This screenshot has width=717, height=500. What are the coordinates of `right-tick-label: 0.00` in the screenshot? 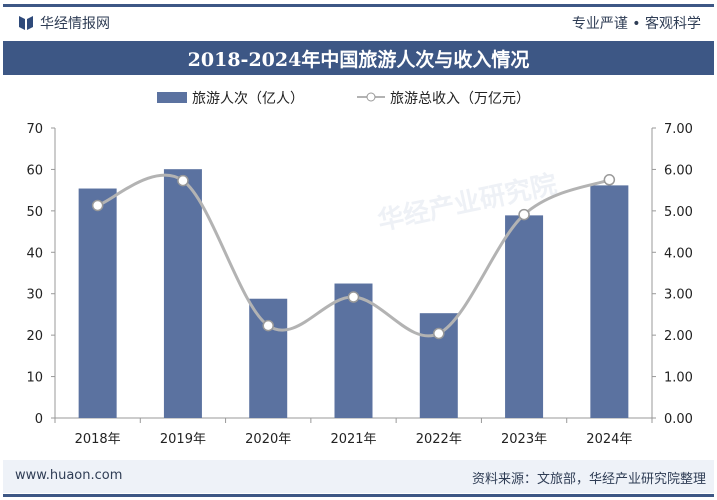 It's located at (678, 419).